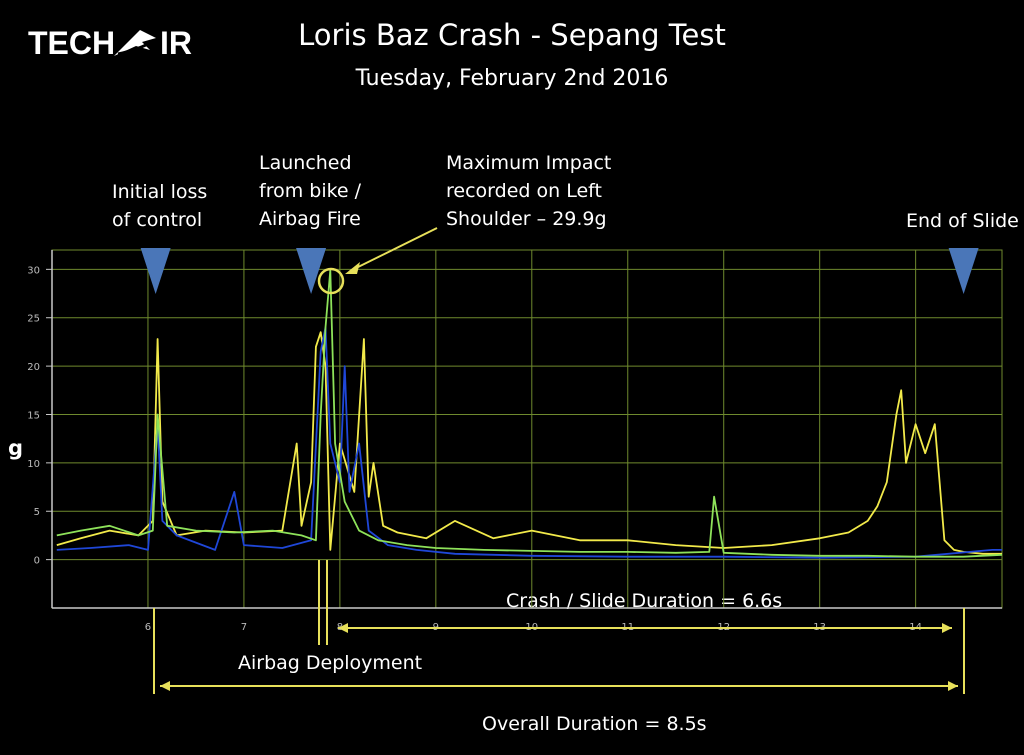  Describe the element at coordinates (330, 663) in the screenshot. I see `annotation-airbag-deployment: Airbag Deployment` at that location.